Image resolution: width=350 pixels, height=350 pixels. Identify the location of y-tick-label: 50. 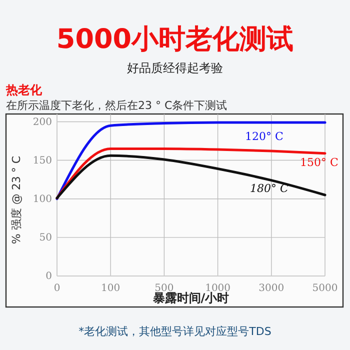
(45, 238).